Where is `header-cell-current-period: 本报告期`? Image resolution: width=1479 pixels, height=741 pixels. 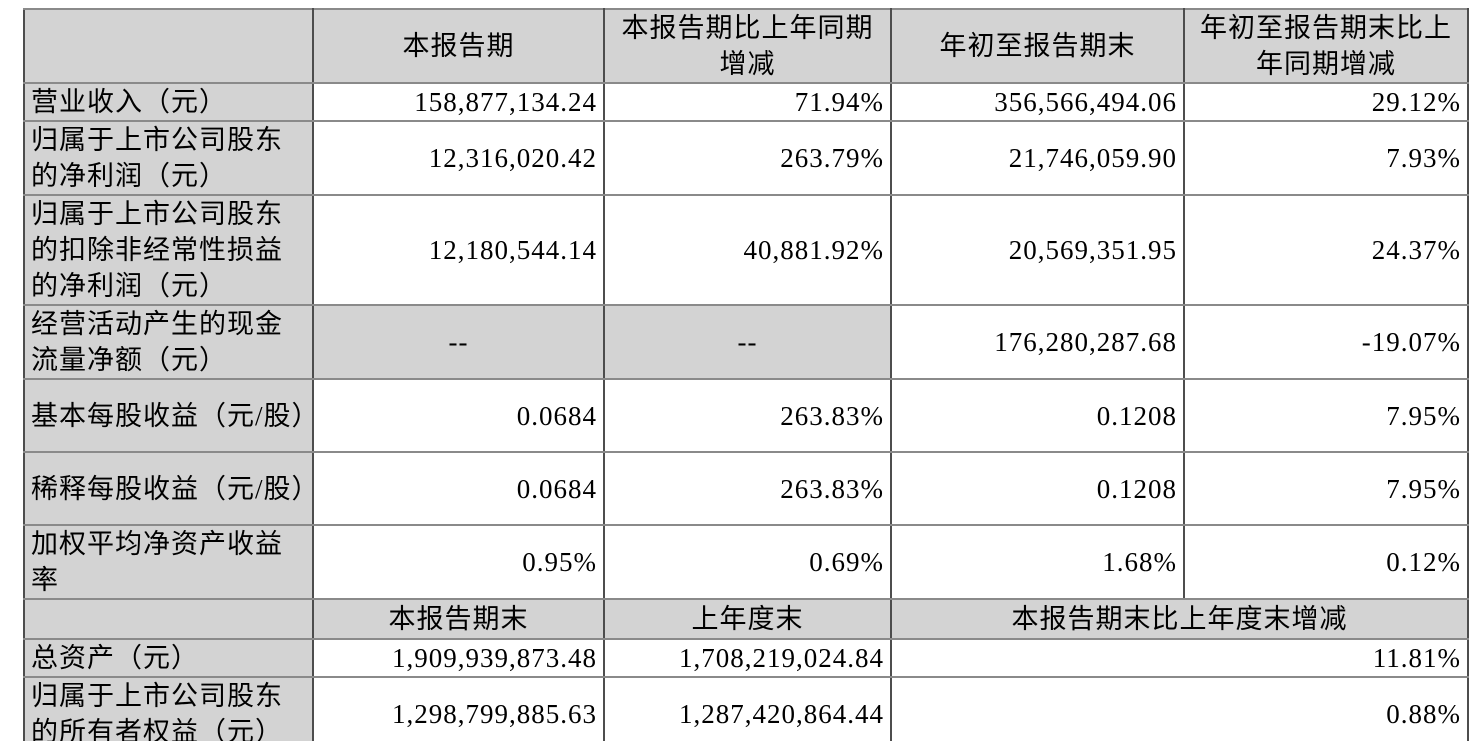 header-cell-current-period: 本报告期 is located at coordinates (458, 46).